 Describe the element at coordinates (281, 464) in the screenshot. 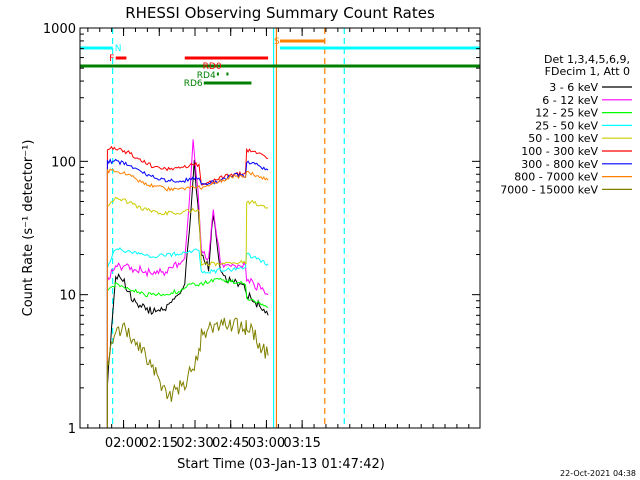

I see `x-axis-label: Start Time (03-Jan-13 01:47:42)` at that location.